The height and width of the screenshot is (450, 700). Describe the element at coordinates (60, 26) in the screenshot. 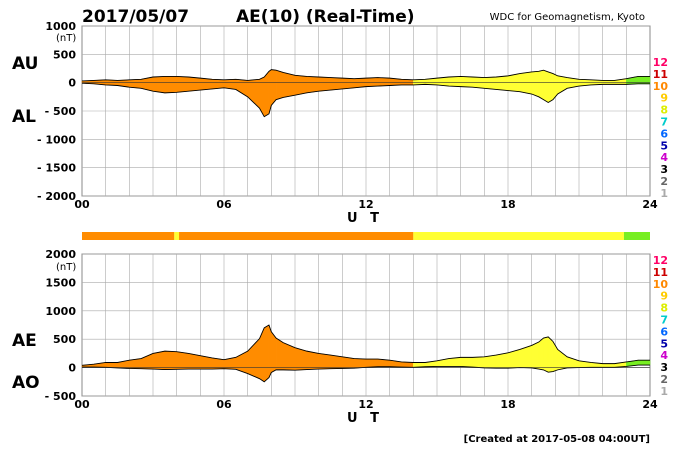

I see `y-tick-label: 1000` at that location.